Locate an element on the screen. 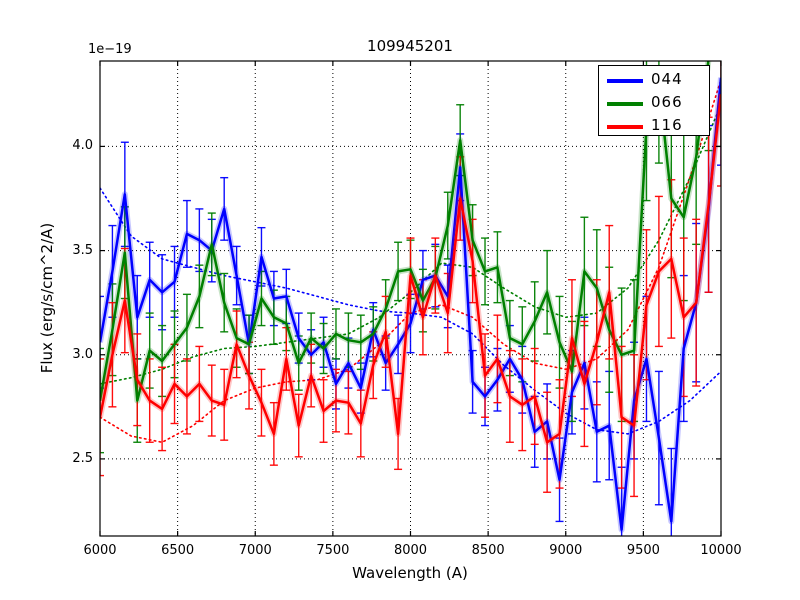 Image resolution: width=800 pixels, height=600 pixels. legend-label: 116 is located at coordinates (667, 125).